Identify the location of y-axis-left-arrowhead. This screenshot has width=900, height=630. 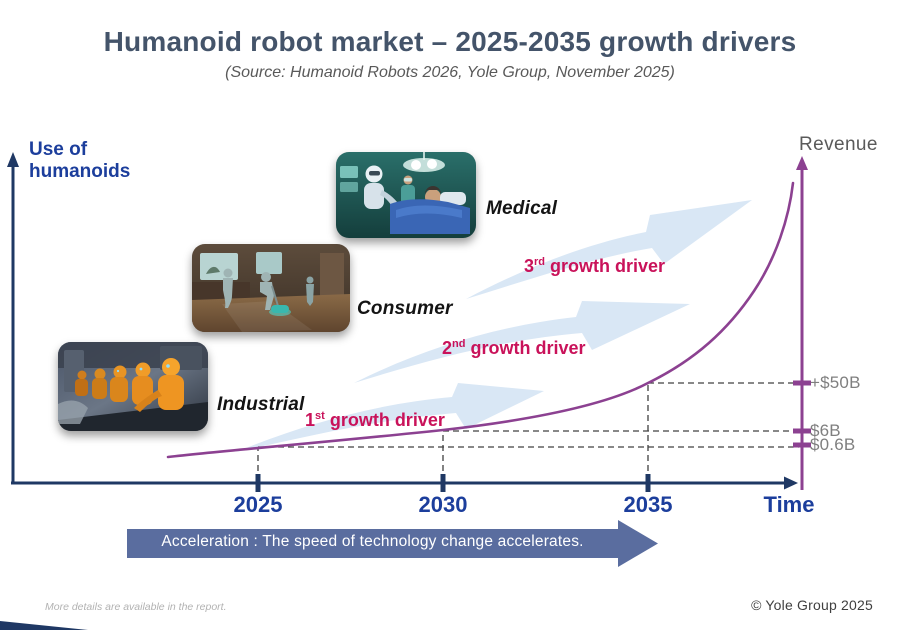
(13, 159).